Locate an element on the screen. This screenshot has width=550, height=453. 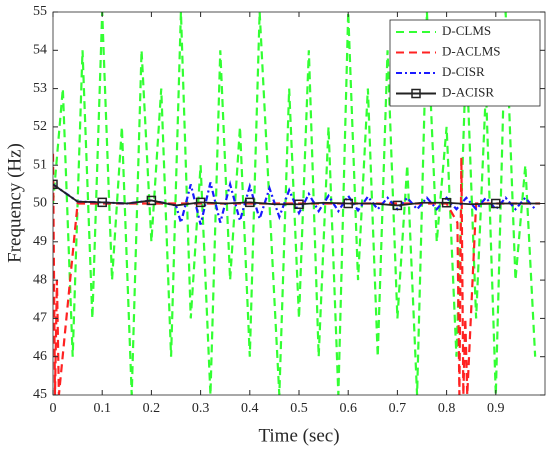
x-tick-label: 0.8 is located at coordinates (447, 408).